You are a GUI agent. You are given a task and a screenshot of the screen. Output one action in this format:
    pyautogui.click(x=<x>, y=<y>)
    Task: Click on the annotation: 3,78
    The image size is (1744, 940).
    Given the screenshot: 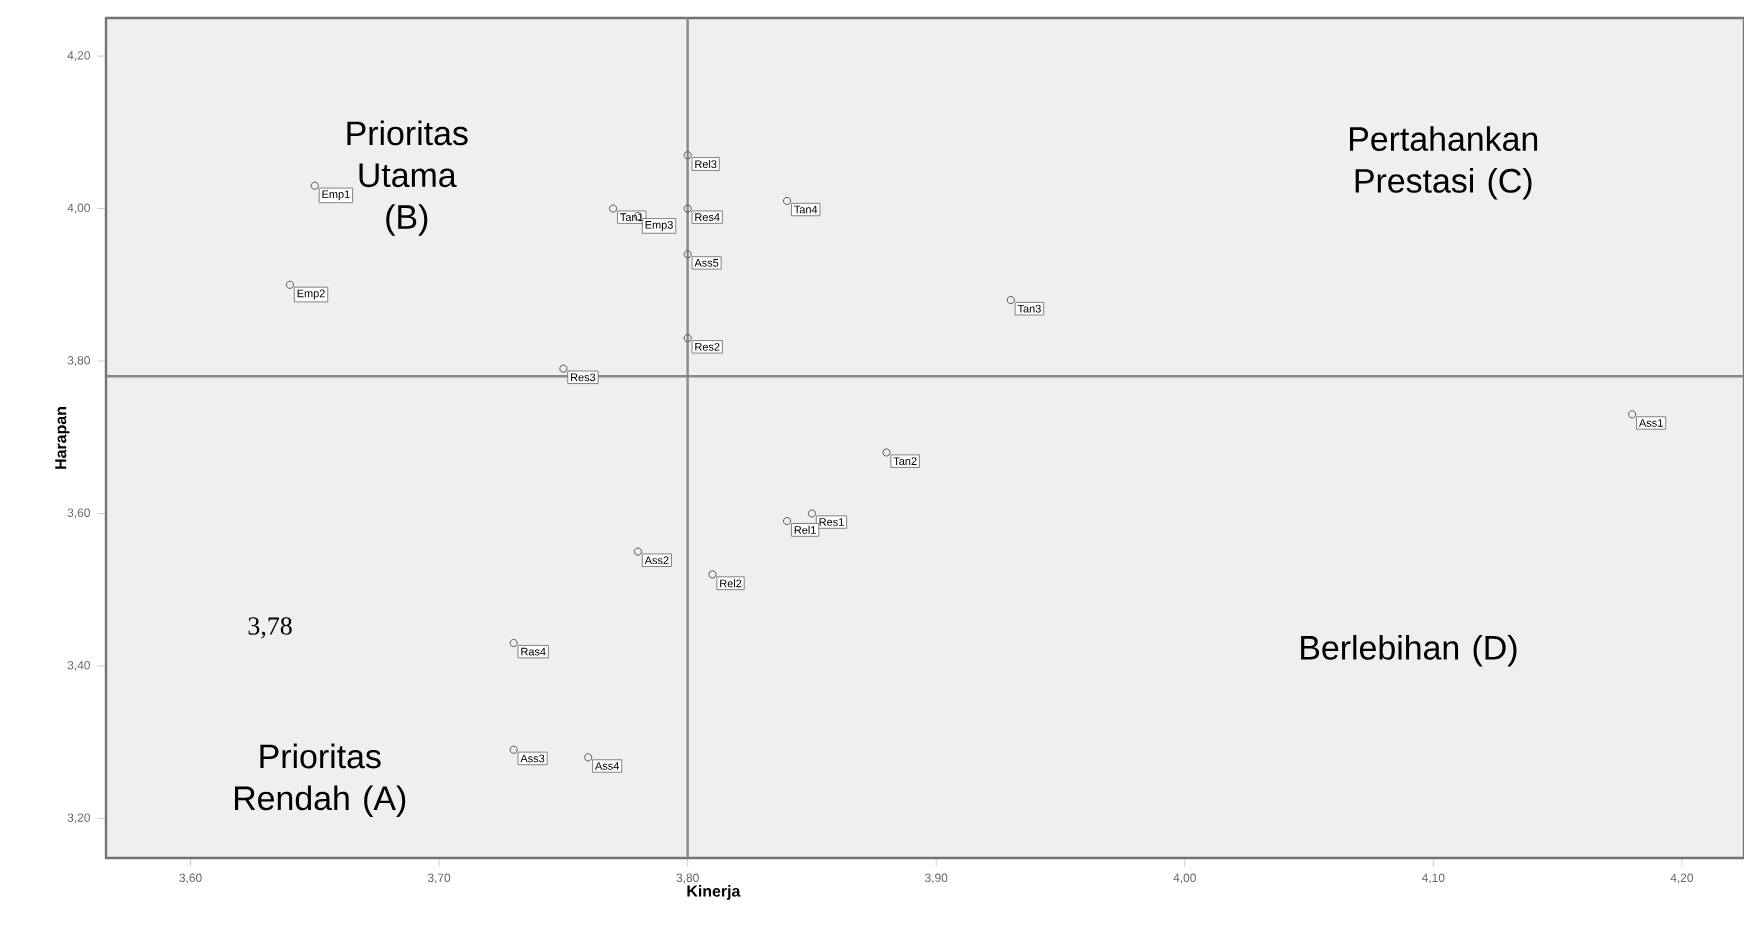 What is the action you would take?
    pyautogui.click(x=270, y=628)
    